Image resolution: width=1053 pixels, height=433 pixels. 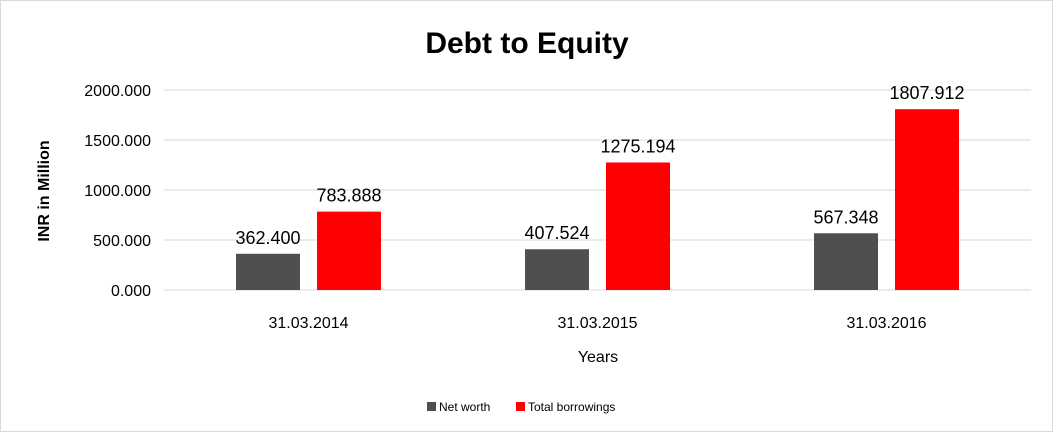 What do you see at coordinates (267, 238) in the screenshot?
I see `data-label: 362.400` at bounding box center [267, 238].